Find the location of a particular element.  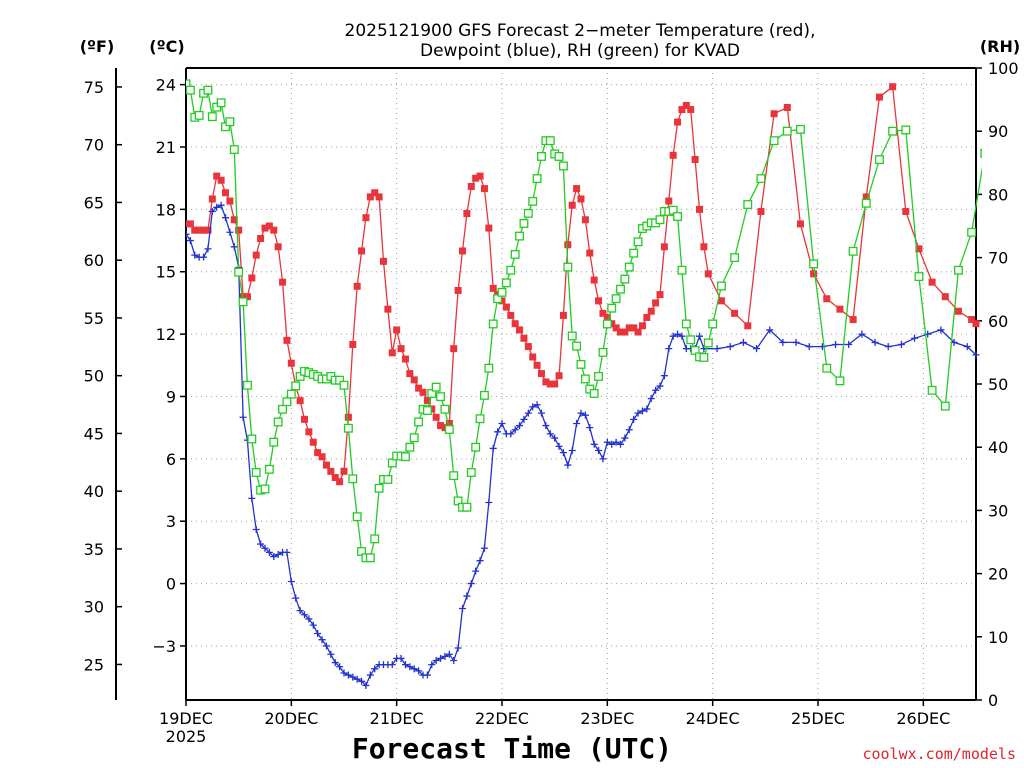

rh-tick-label: 30 is located at coordinates (998, 510).